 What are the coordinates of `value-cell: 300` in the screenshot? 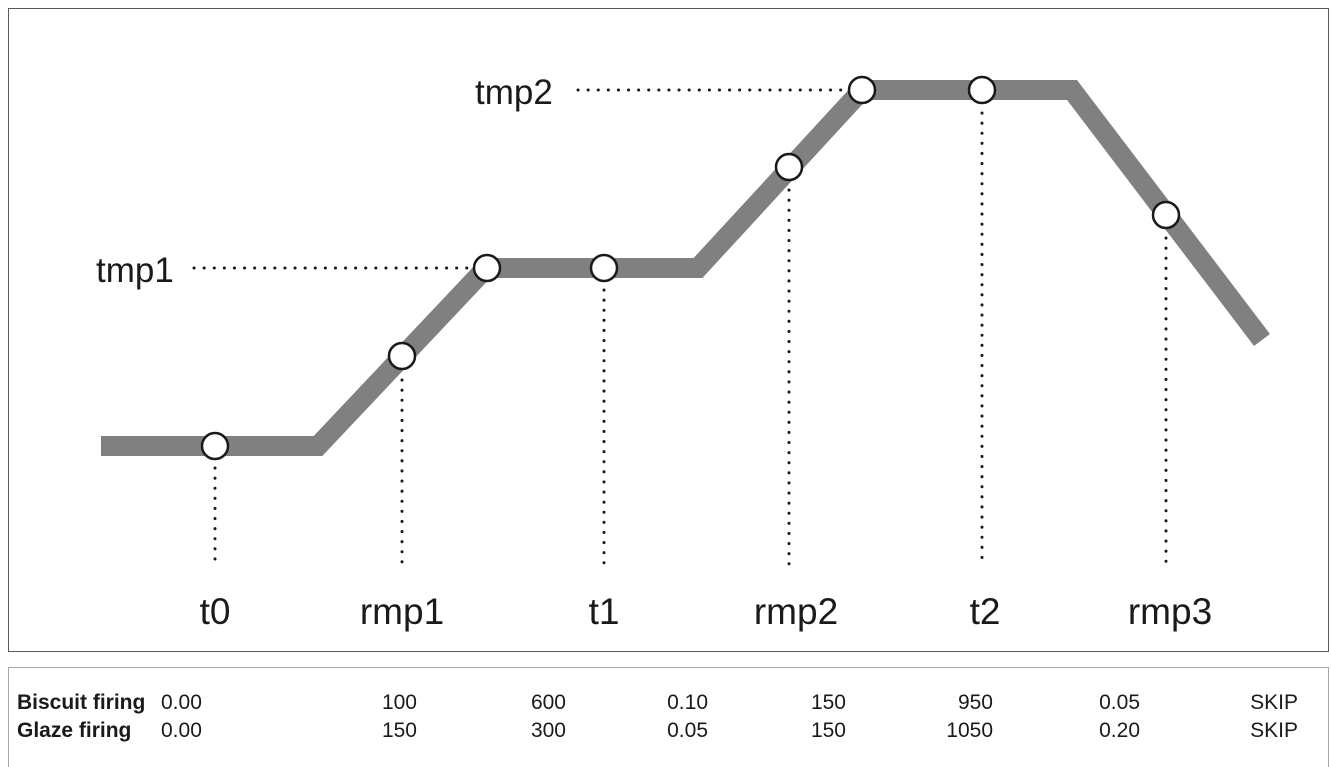 It's located at (548, 730).